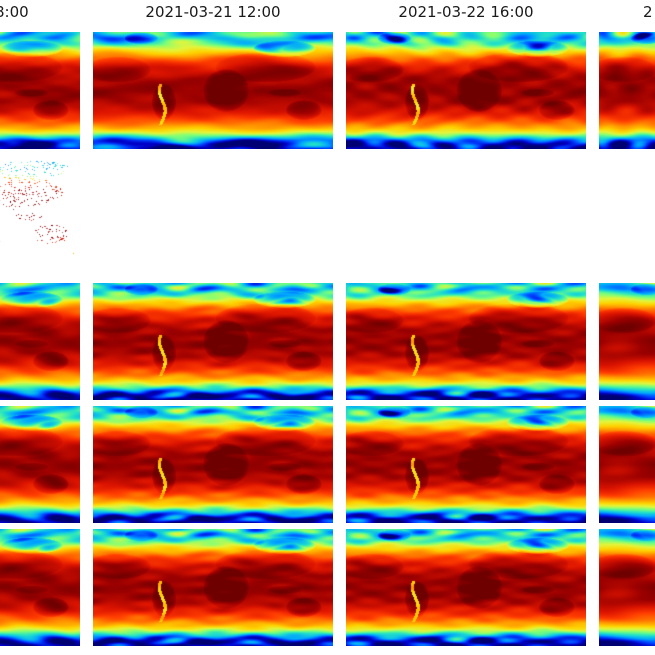 The width and height of the screenshot is (655, 655). I want to click on heatmap-image-r3c3, so click(466, 341).